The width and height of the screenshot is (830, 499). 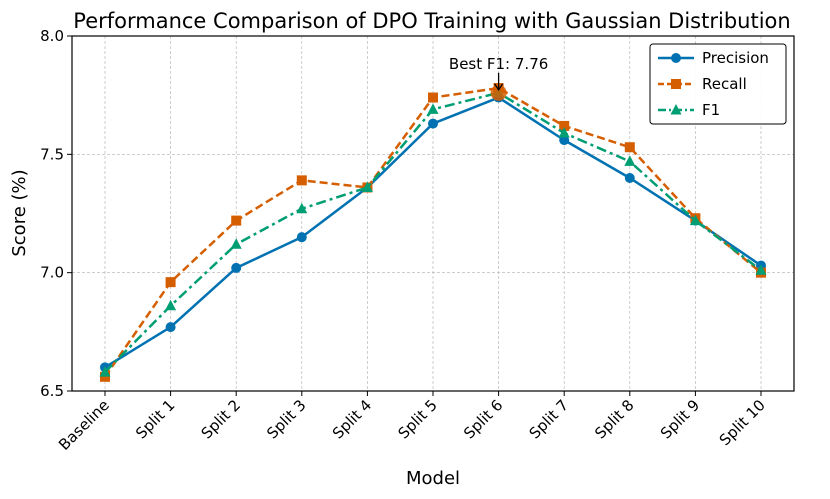 What do you see at coordinates (221, 419) in the screenshot?
I see `x-tick-label: Split 2` at bounding box center [221, 419].